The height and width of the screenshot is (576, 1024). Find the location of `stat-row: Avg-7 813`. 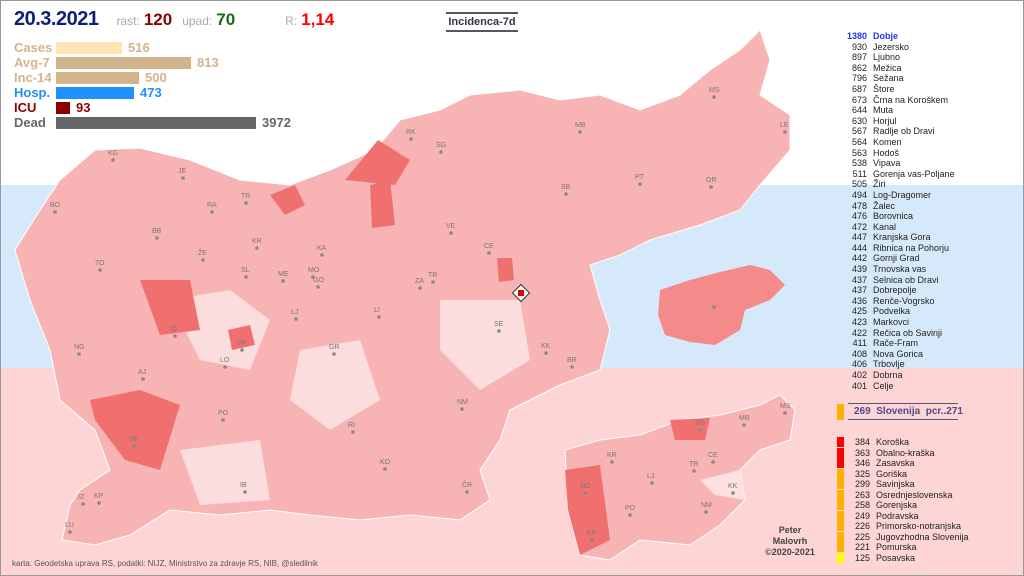

stat-row: Avg-7 813 is located at coordinates (152, 62).